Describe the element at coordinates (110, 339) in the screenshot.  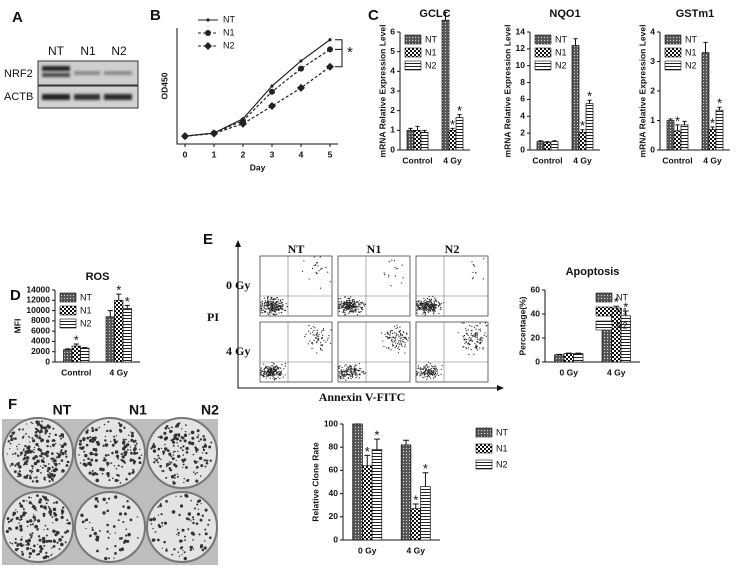
I see `bar` at that location.